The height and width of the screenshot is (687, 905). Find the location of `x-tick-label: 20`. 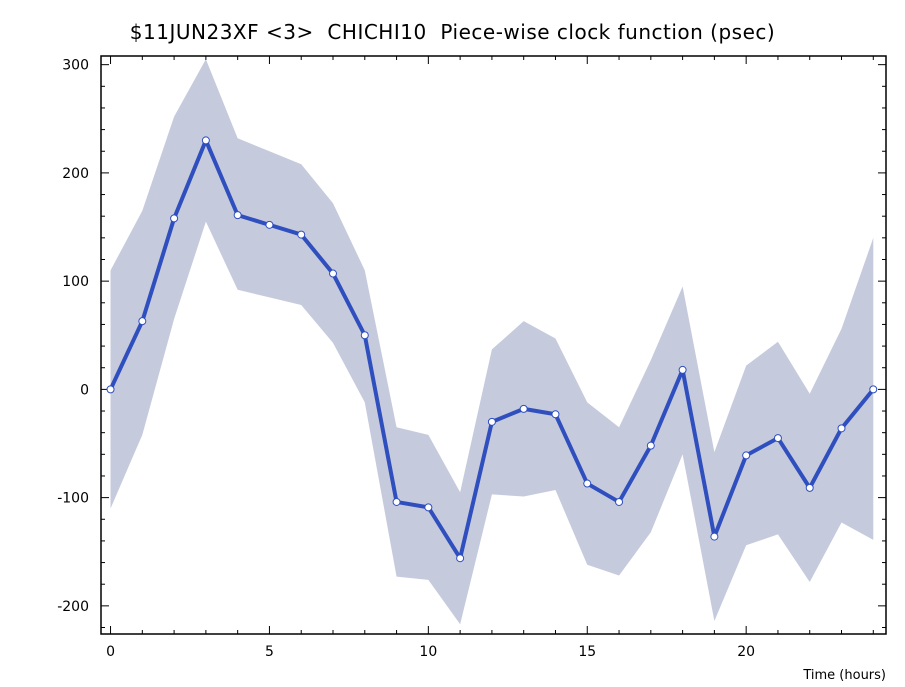

x-tick-label: 20 is located at coordinates (746, 652).